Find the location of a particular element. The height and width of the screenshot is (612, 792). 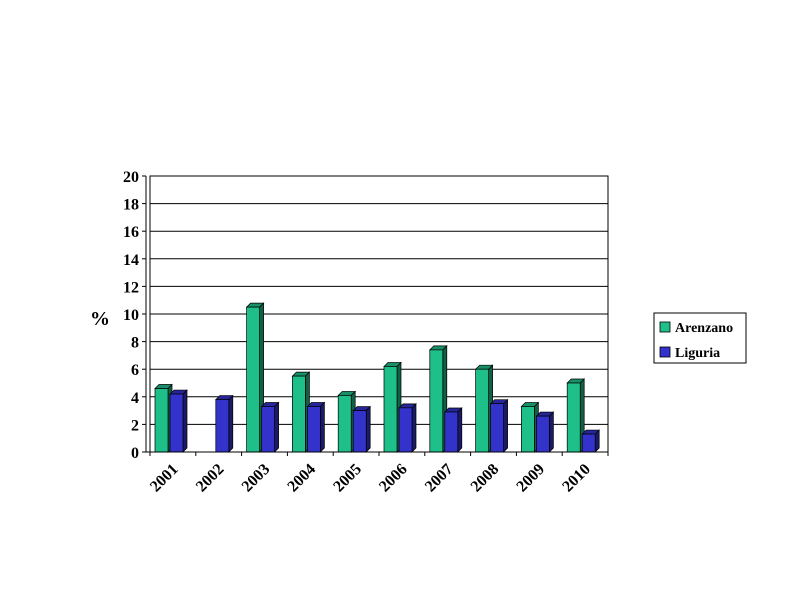

x-tick-label: 2007 is located at coordinates (439, 478).